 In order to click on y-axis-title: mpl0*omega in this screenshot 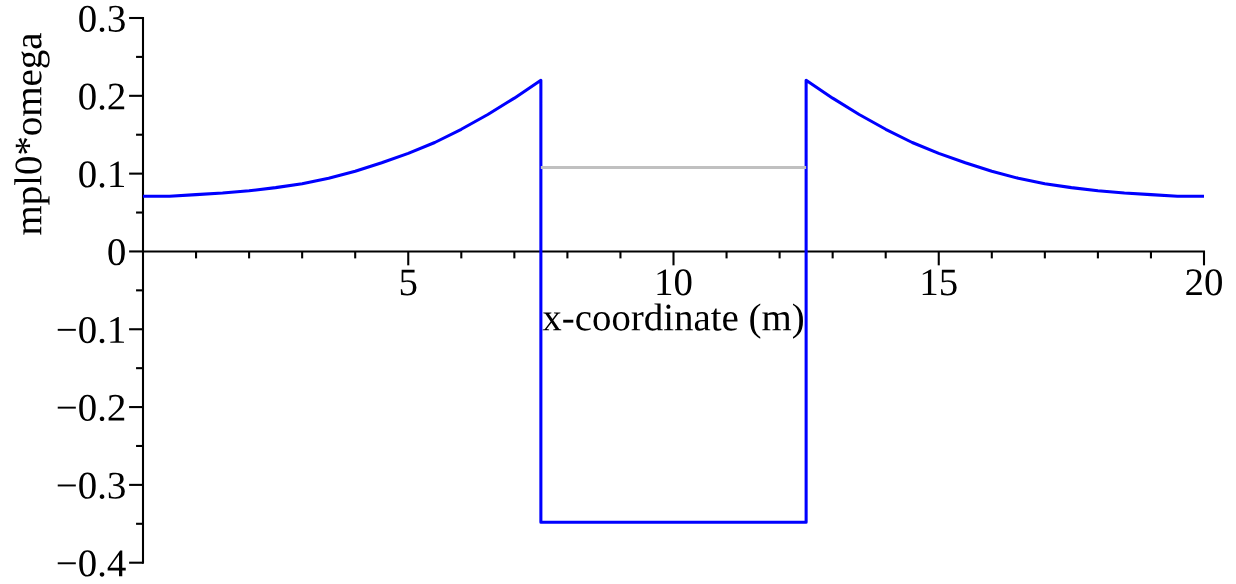, I will do `click(32, 134)`.